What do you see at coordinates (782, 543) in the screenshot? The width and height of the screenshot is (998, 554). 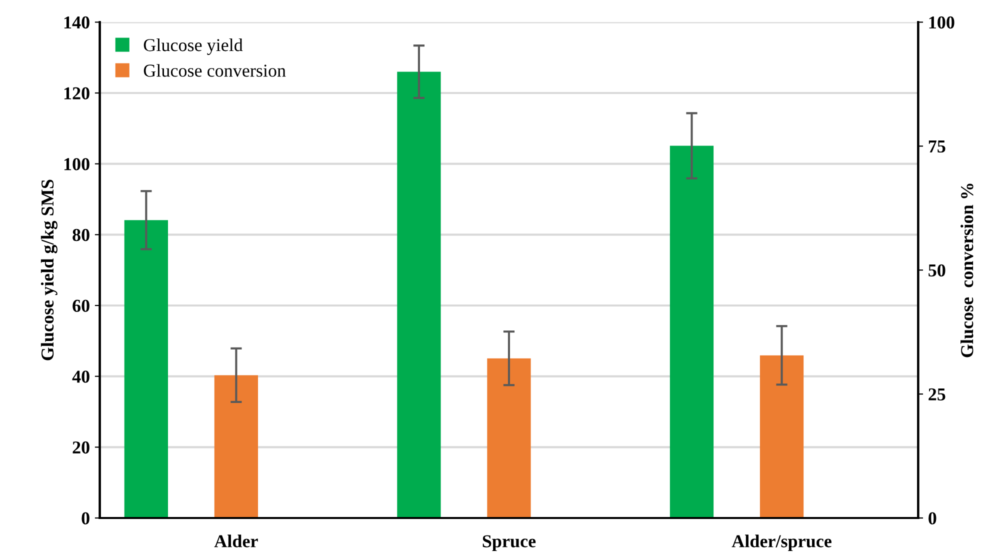 I see `x-tick-label: Alder/spruce` at bounding box center [782, 543].